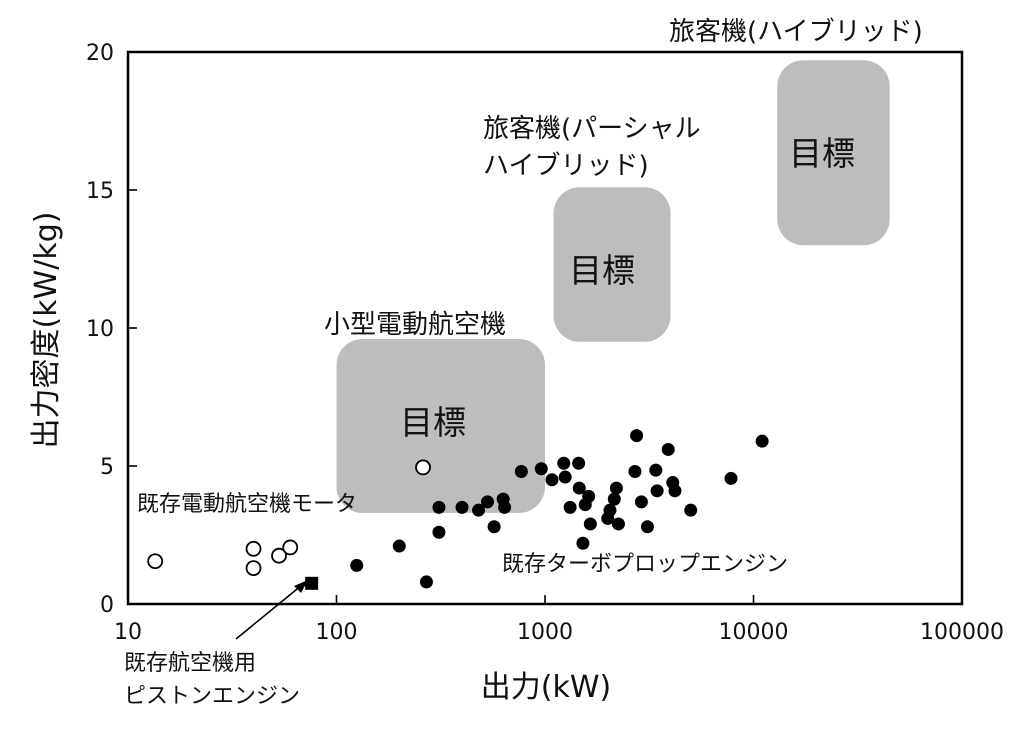  I want to click on annotation-piston-engine-line2: ピストンエンジン, so click(212, 696).